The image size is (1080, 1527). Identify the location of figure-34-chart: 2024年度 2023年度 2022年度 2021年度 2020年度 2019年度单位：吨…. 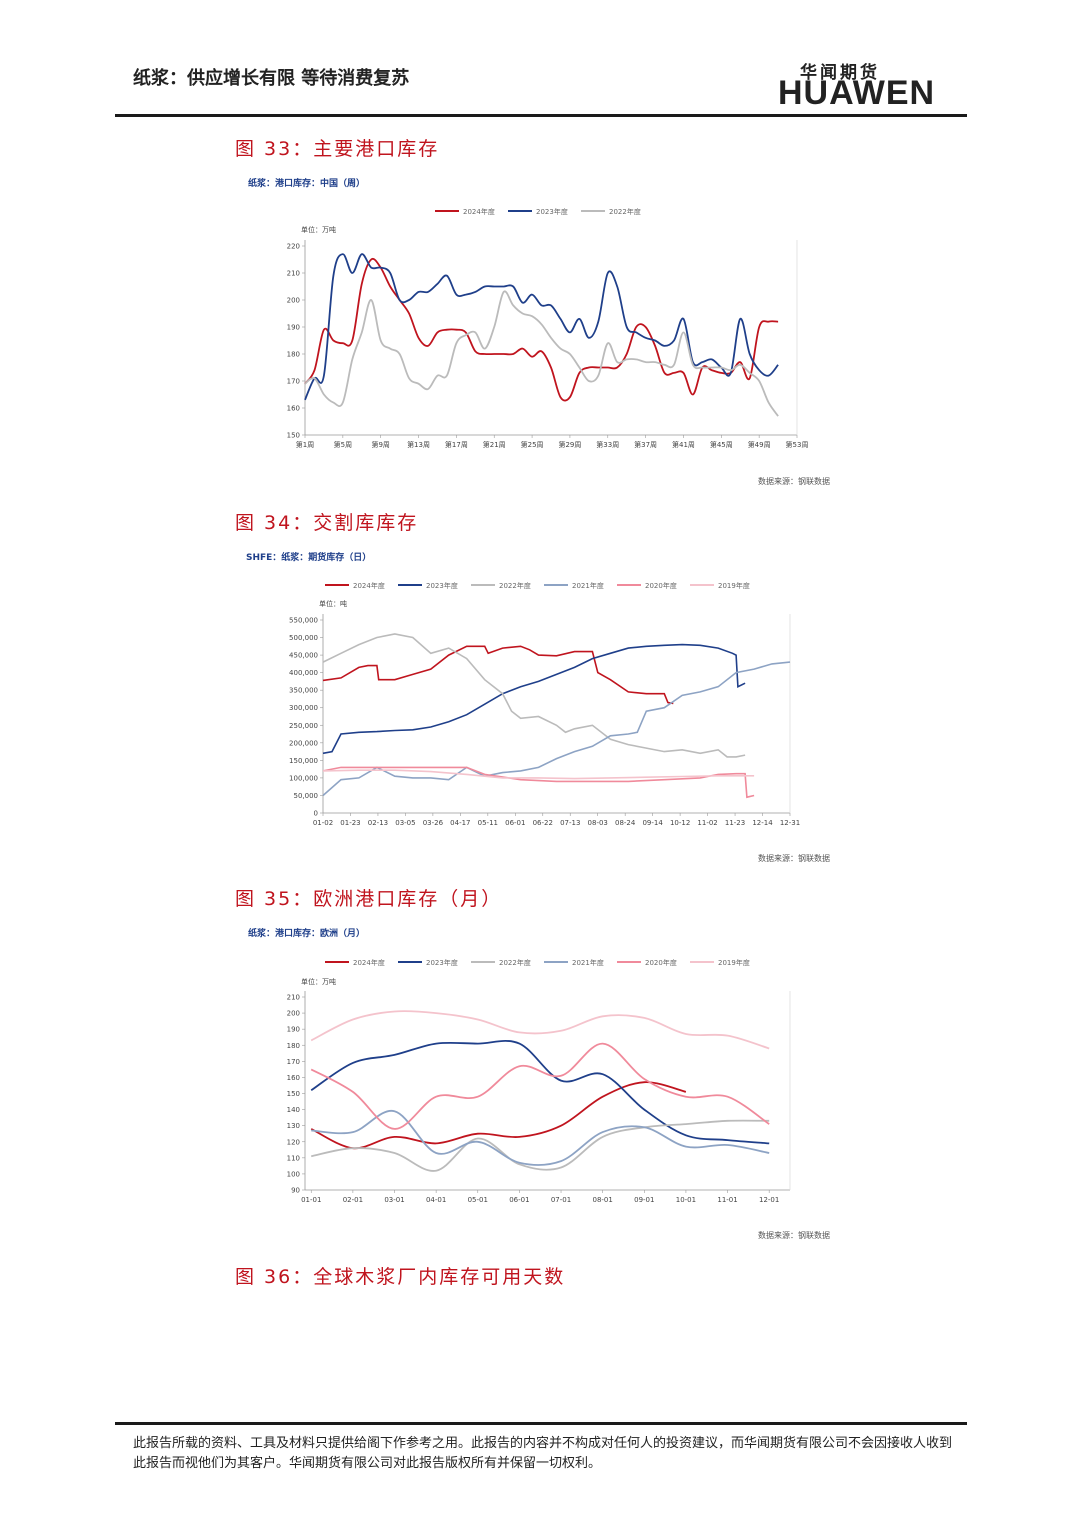
(544, 704).